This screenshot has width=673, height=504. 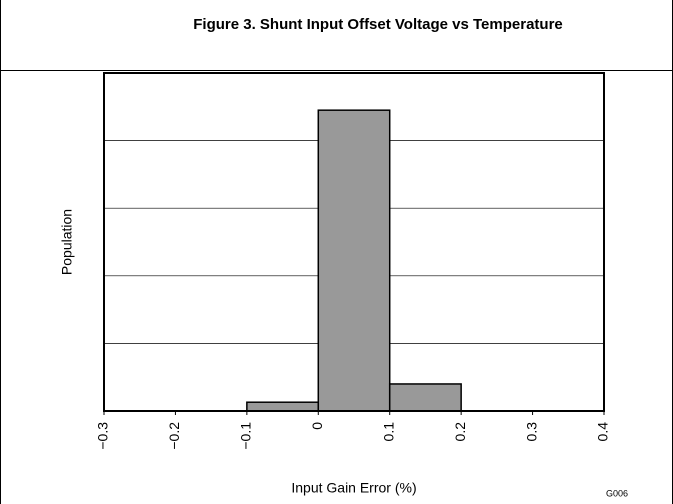 What do you see at coordinates (317, 426) in the screenshot?
I see `x-tick-label: 0` at bounding box center [317, 426].